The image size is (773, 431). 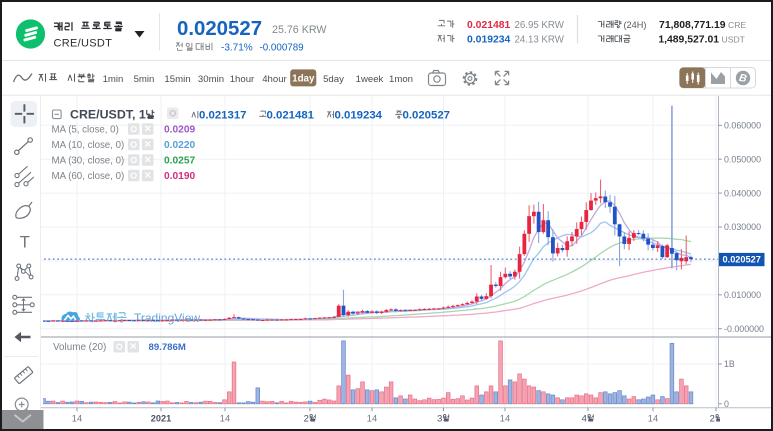 I want to click on svg-text: 1hour, so click(x=242, y=79).